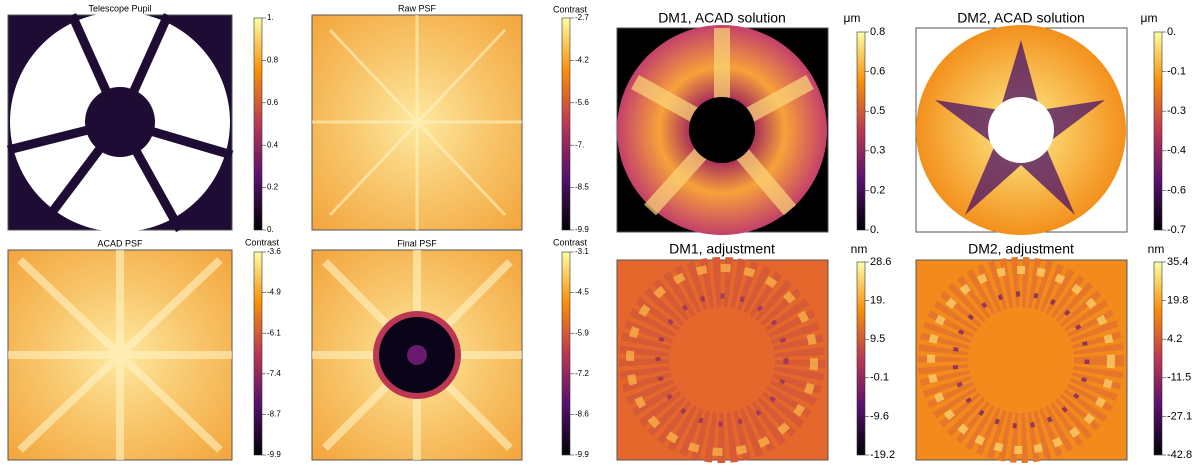  Describe the element at coordinates (417, 355) in the screenshot. I see `final-psf-image` at that location.